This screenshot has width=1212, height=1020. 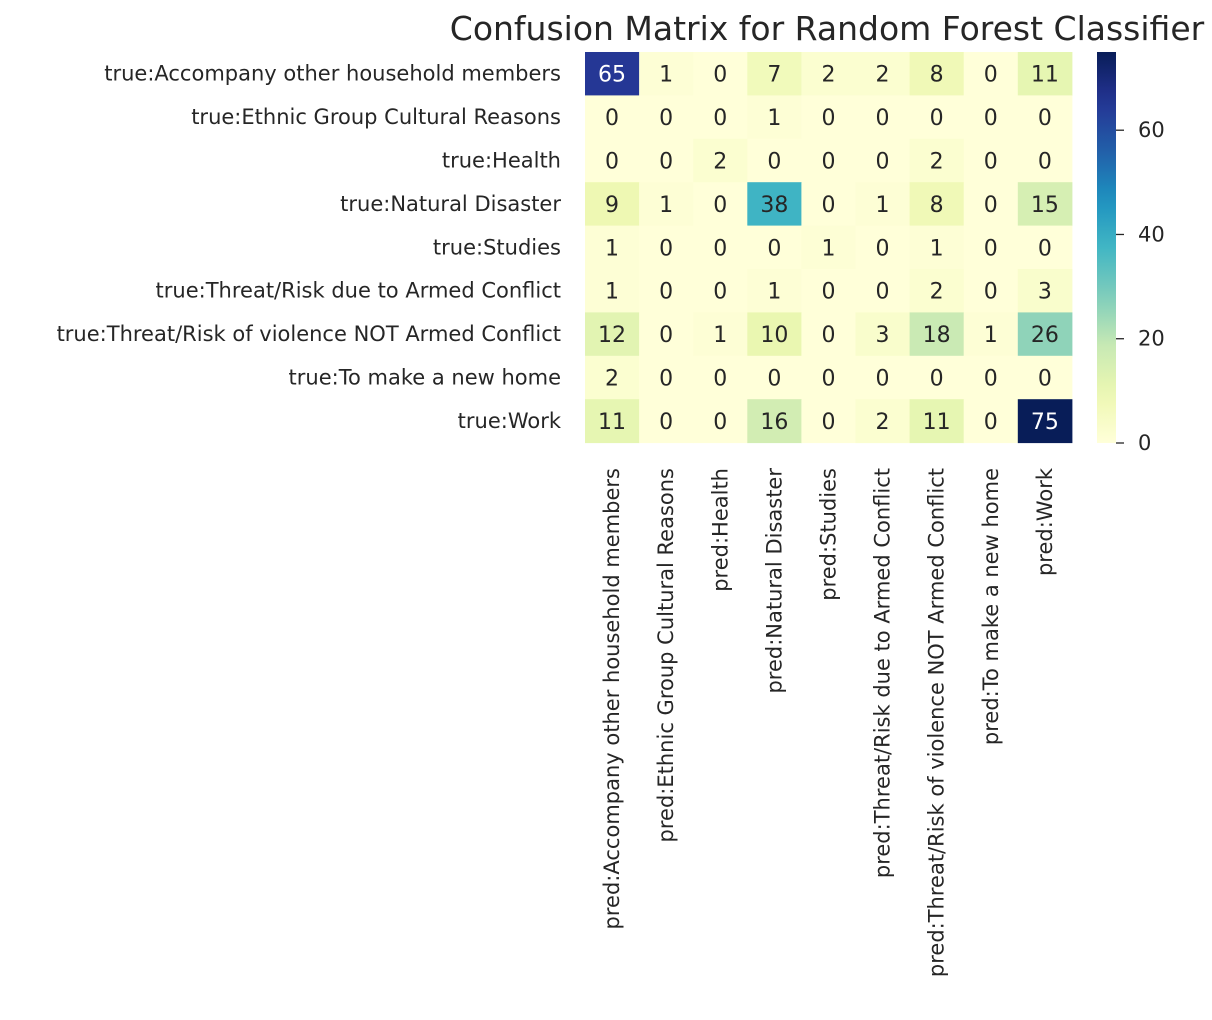 What do you see at coordinates (774, 422) in the screenshot?
I see `cell-value-label: 16` at bounding box center [774, 422].